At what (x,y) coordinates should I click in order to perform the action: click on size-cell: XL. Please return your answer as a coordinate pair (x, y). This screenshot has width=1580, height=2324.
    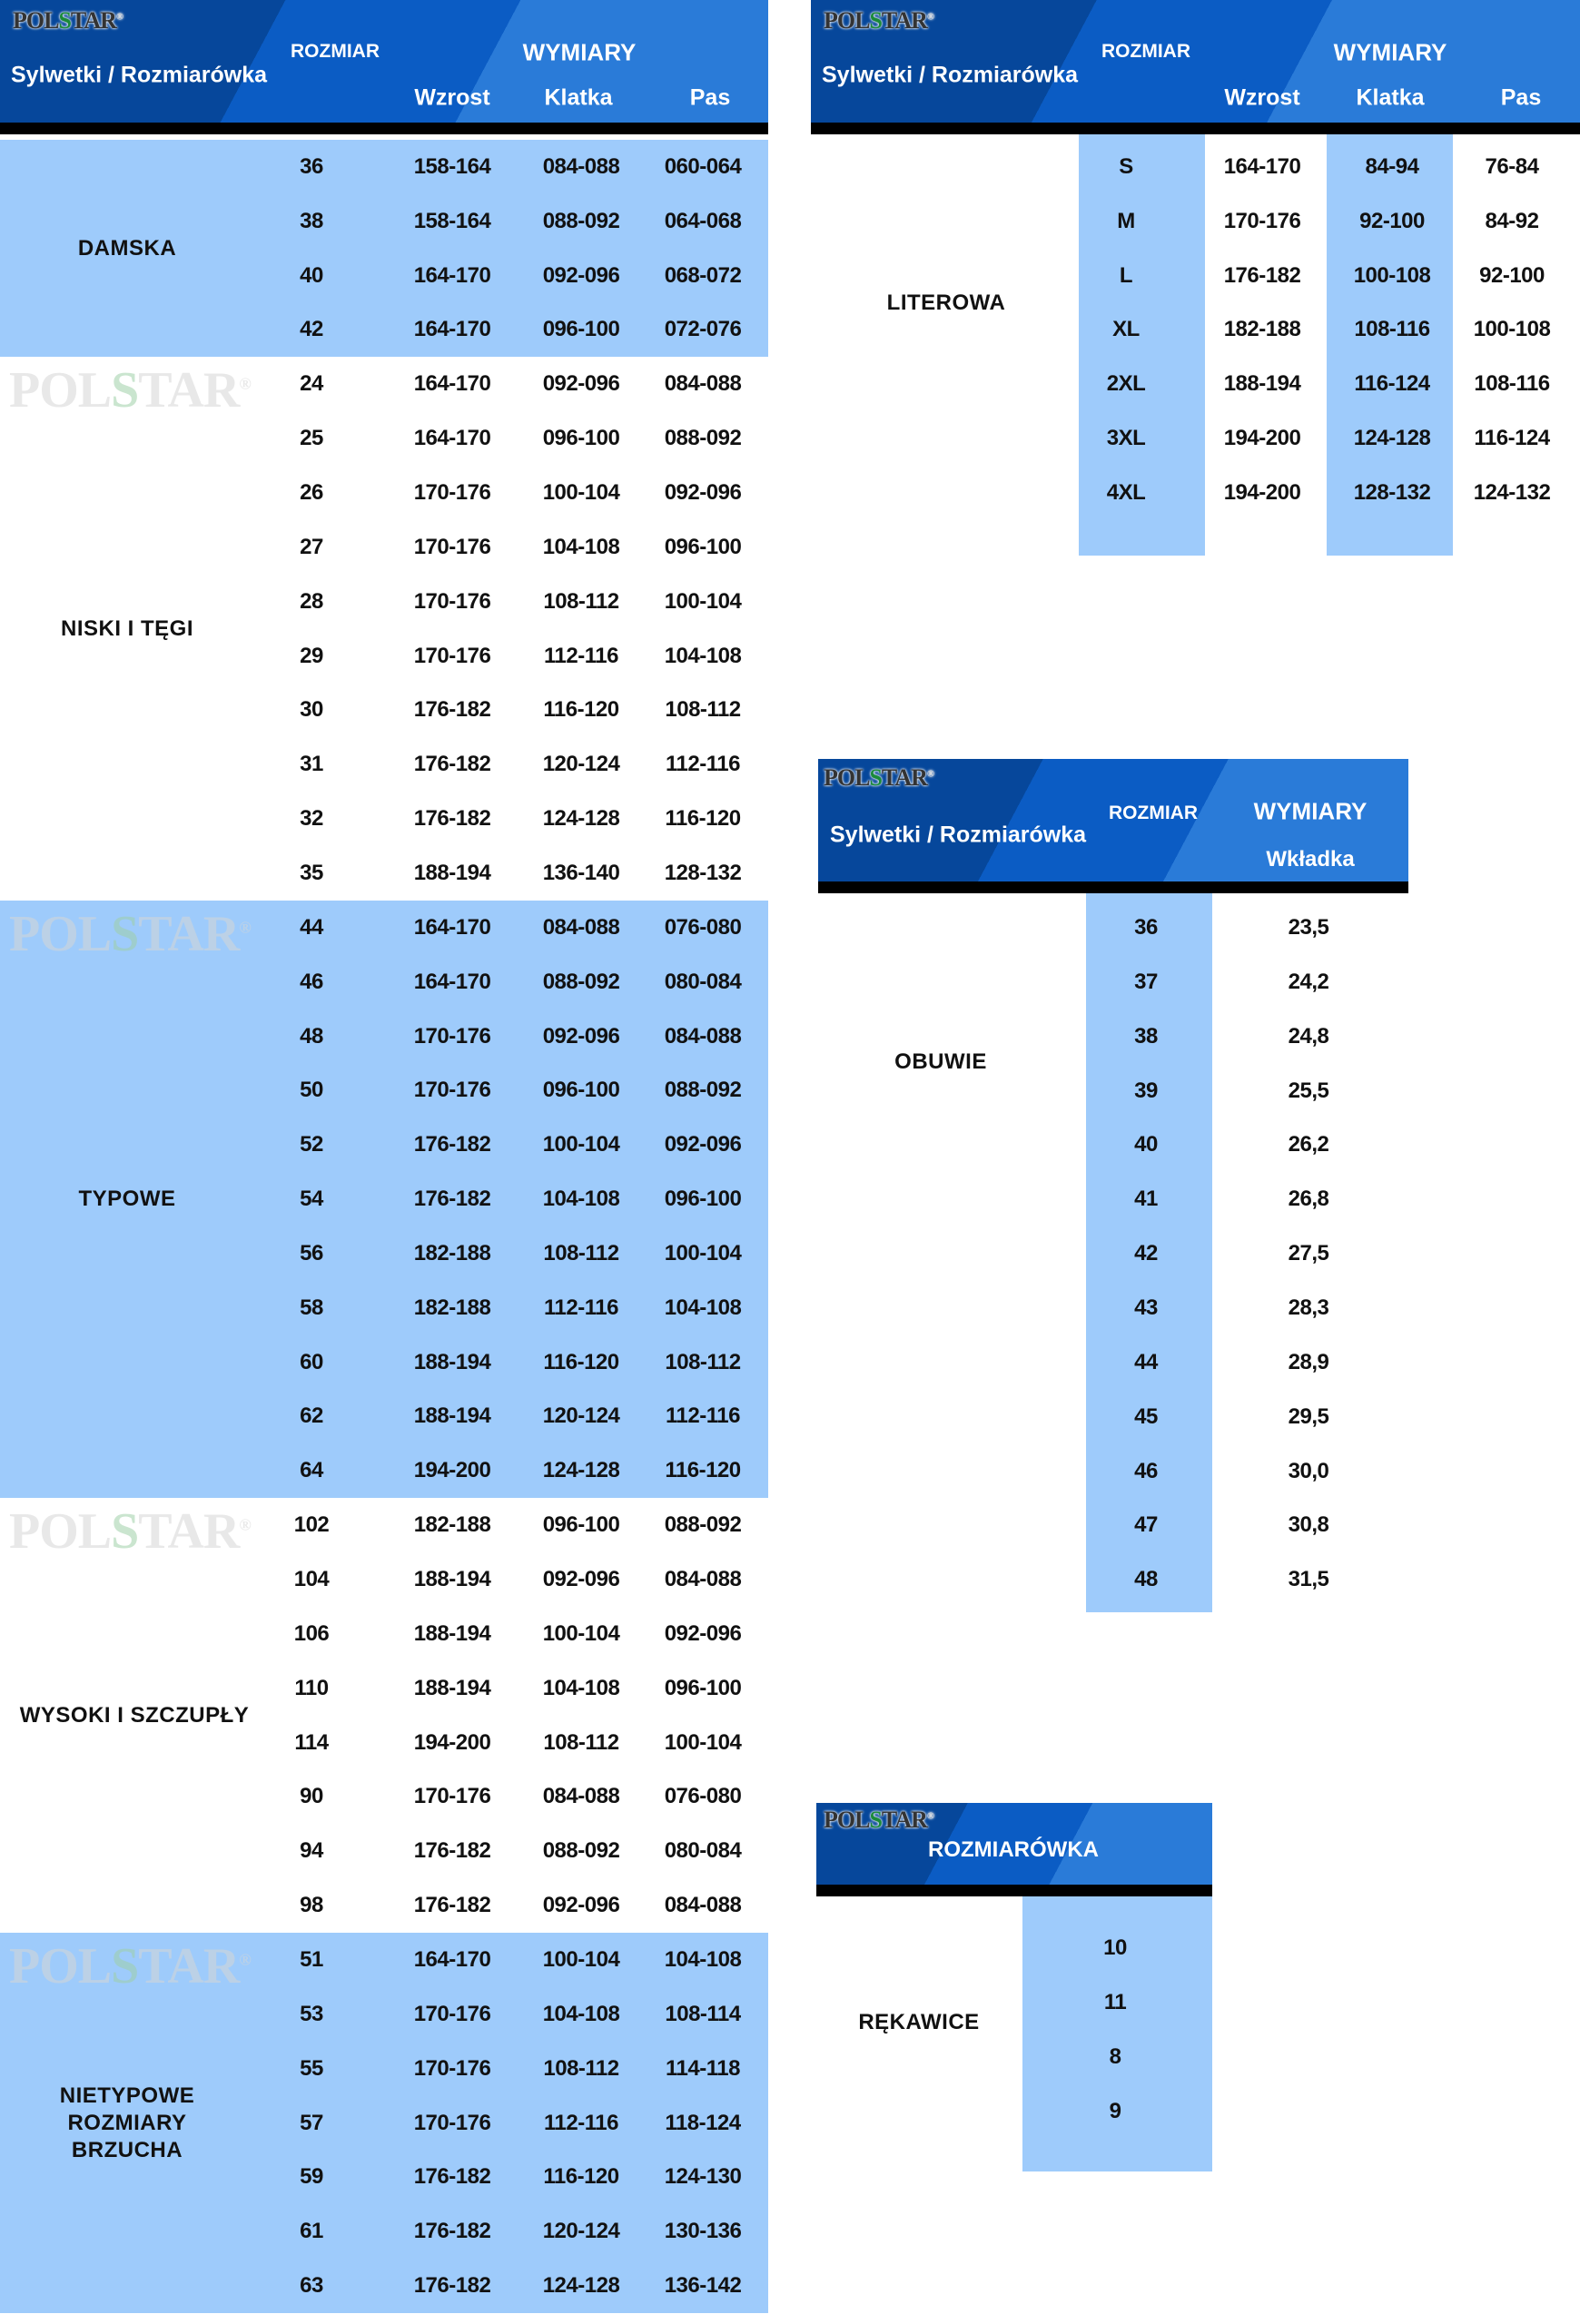
    Looking at the image, I should click on (1126, 329).